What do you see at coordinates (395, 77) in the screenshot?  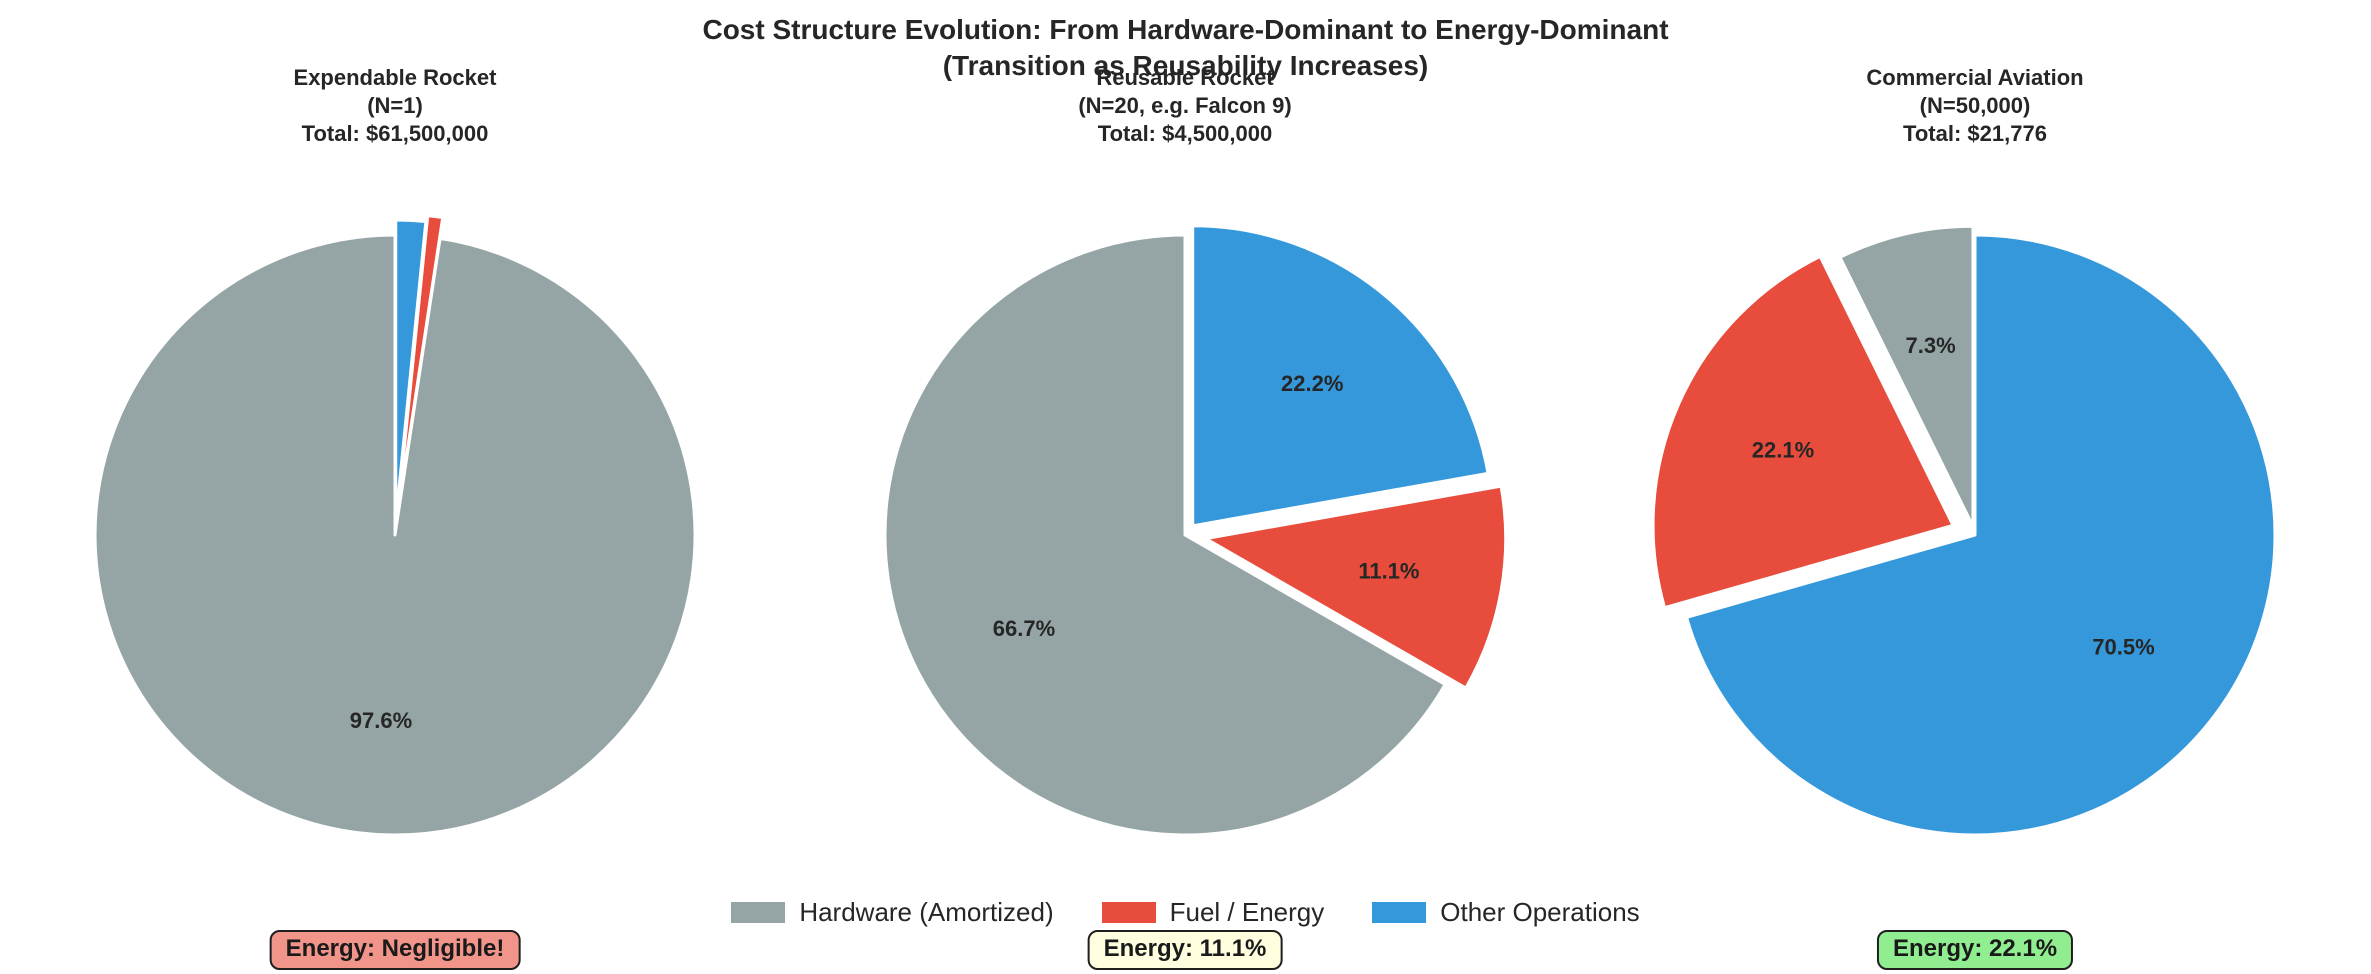 I see `subplot-title-line: Expendable Rocket` at bounding box center [395, 77].